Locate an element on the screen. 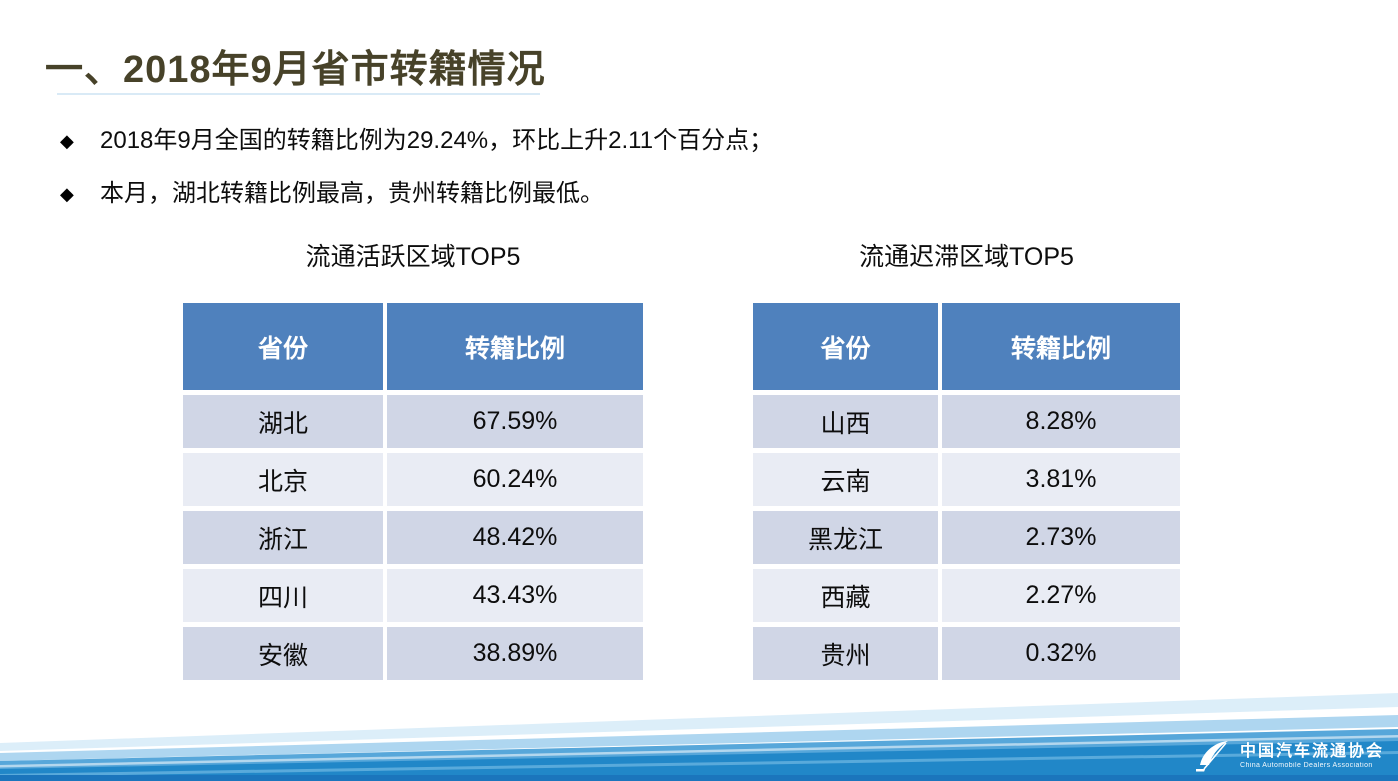  title-underline is located at coordinates (298, 94).